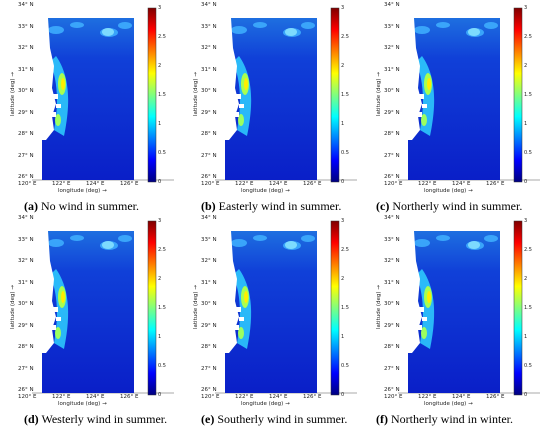  I want to click on panel-caption-text: Northerly wind in summer., so click(456, 206).